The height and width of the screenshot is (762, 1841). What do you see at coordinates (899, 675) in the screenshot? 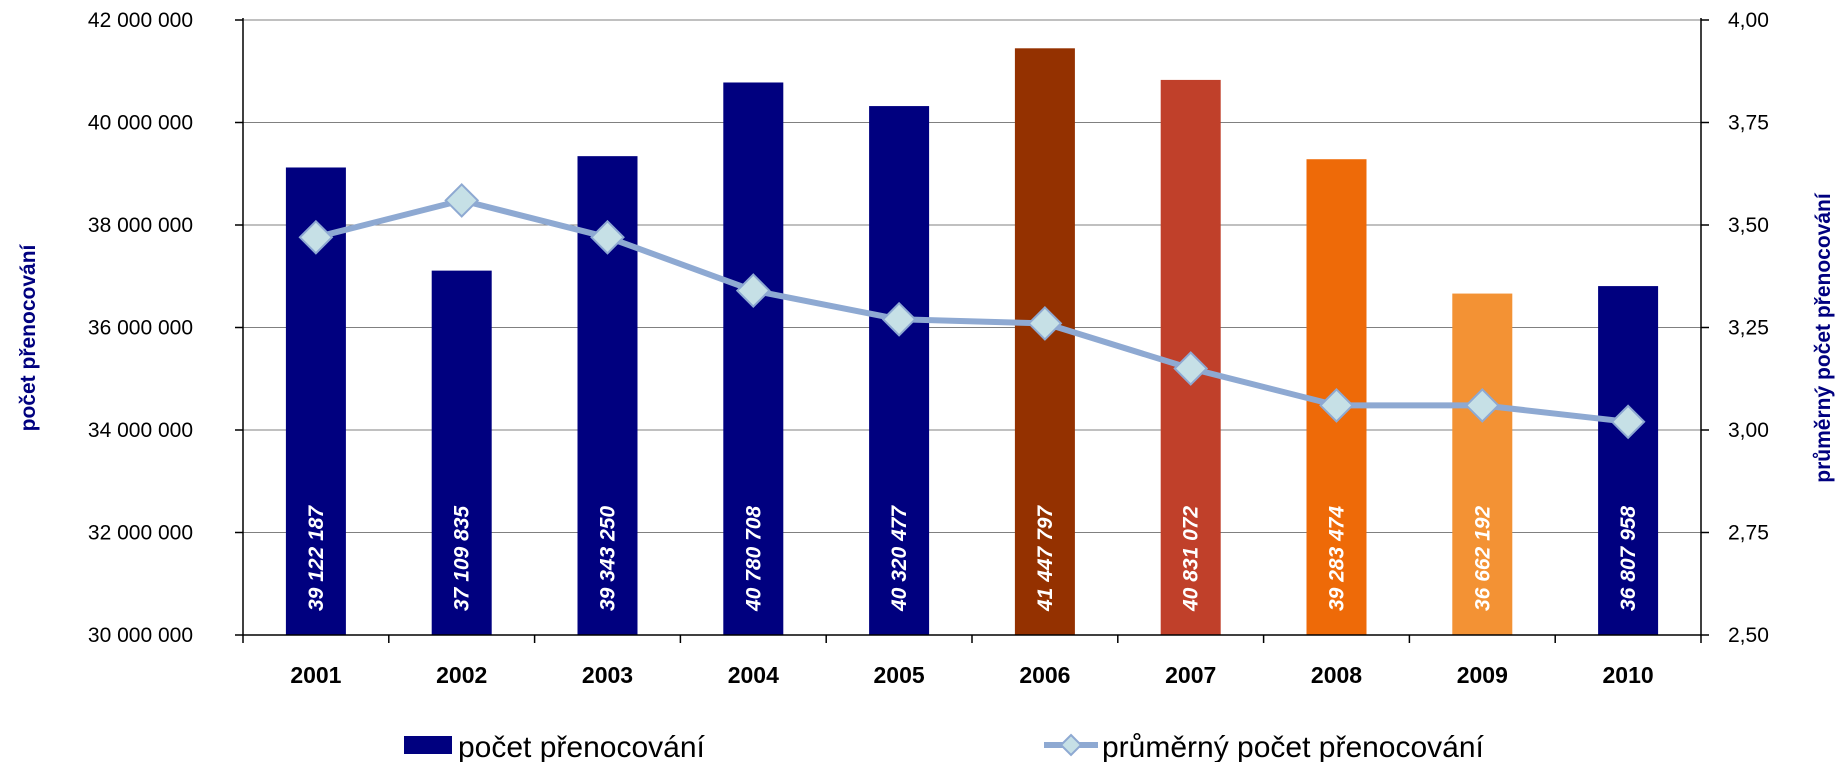
I see `x-tick-label-2005: 2005` at bounding box center [899, 675].